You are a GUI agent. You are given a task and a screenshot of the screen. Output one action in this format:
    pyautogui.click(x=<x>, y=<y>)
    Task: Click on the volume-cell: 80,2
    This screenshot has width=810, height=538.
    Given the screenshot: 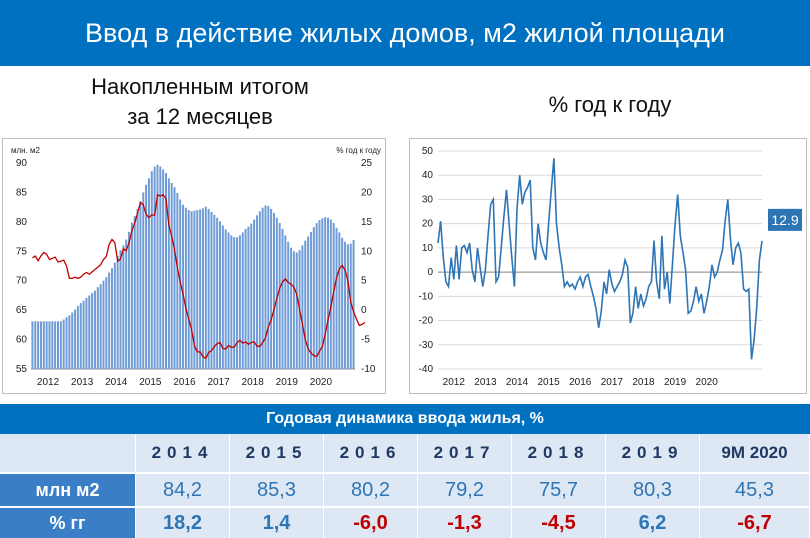 What is the action you would take?
    pyautogui.click(x=371, y=490)
    